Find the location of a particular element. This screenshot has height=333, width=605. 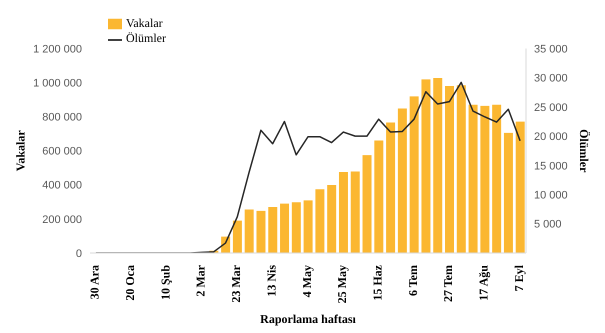

x-tick-label: 6 Tem is located at coordinates (413, 280).